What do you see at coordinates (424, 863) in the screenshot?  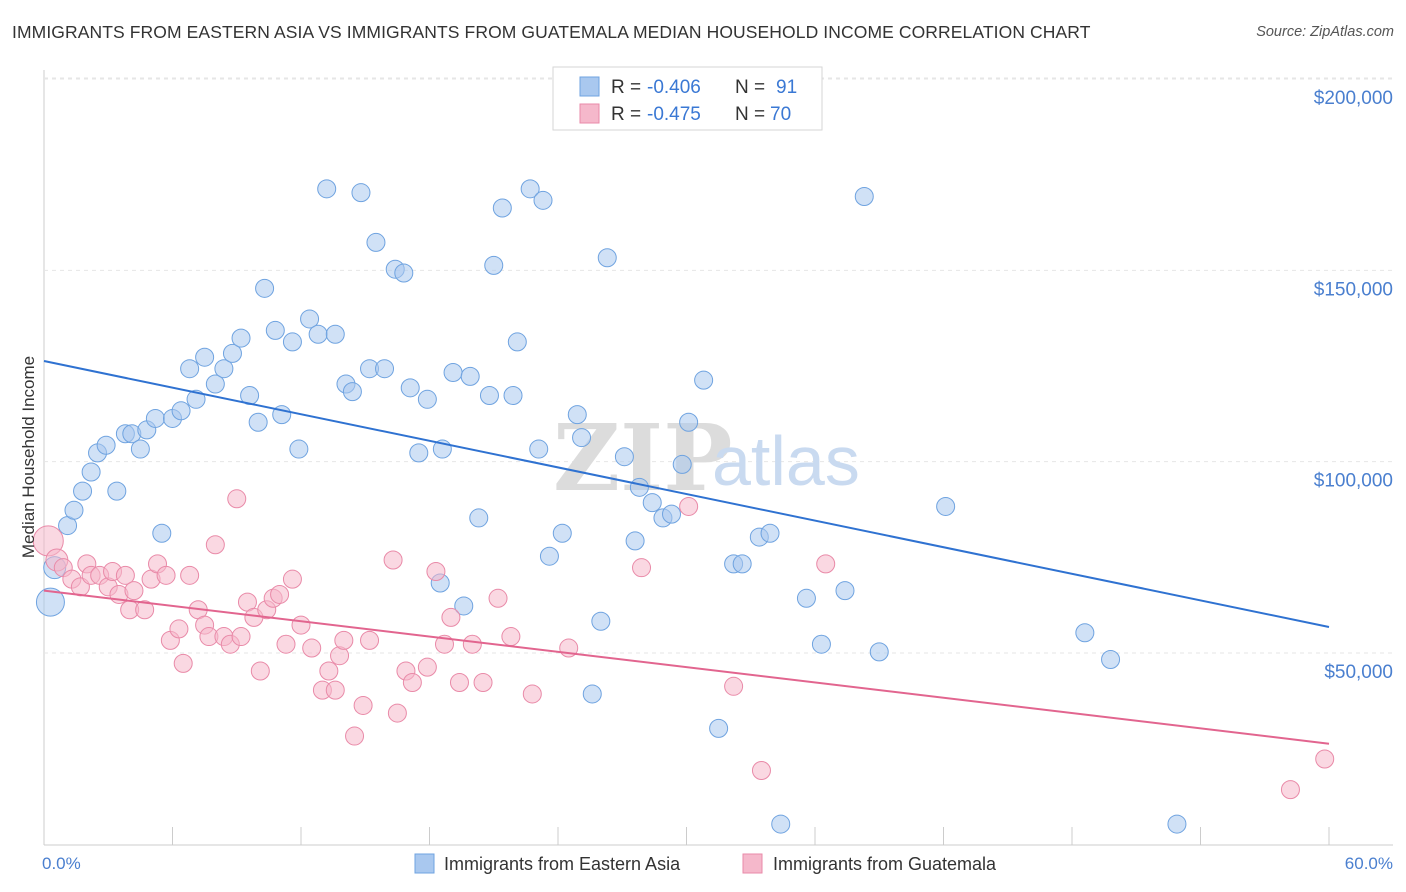 I see `legend-bottom-swatch-eastern-asia` at bounding box center [424, 863].